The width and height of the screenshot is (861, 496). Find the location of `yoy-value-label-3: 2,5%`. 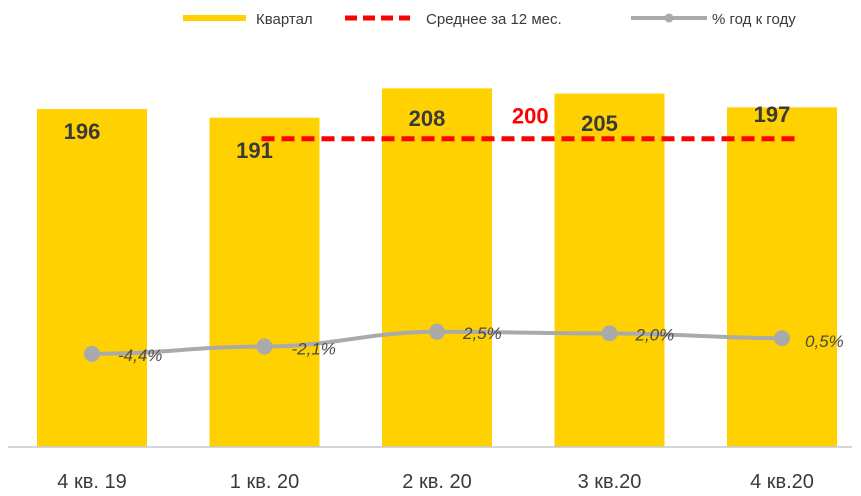

yoy-value-label-3: 2,5% is located at coordinates (482, 333).